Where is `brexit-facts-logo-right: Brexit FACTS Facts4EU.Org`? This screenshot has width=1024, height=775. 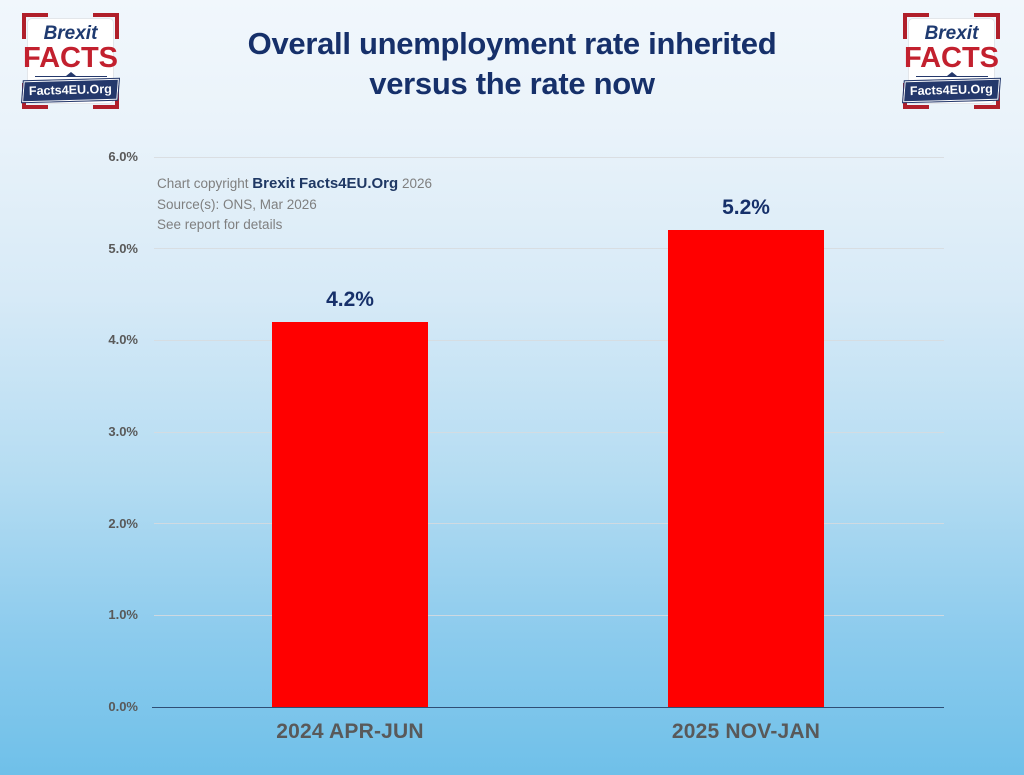 brexit-facts-logo-right: Brexit FACTS Facts4EU.Org is located at coordinates (951, 61).